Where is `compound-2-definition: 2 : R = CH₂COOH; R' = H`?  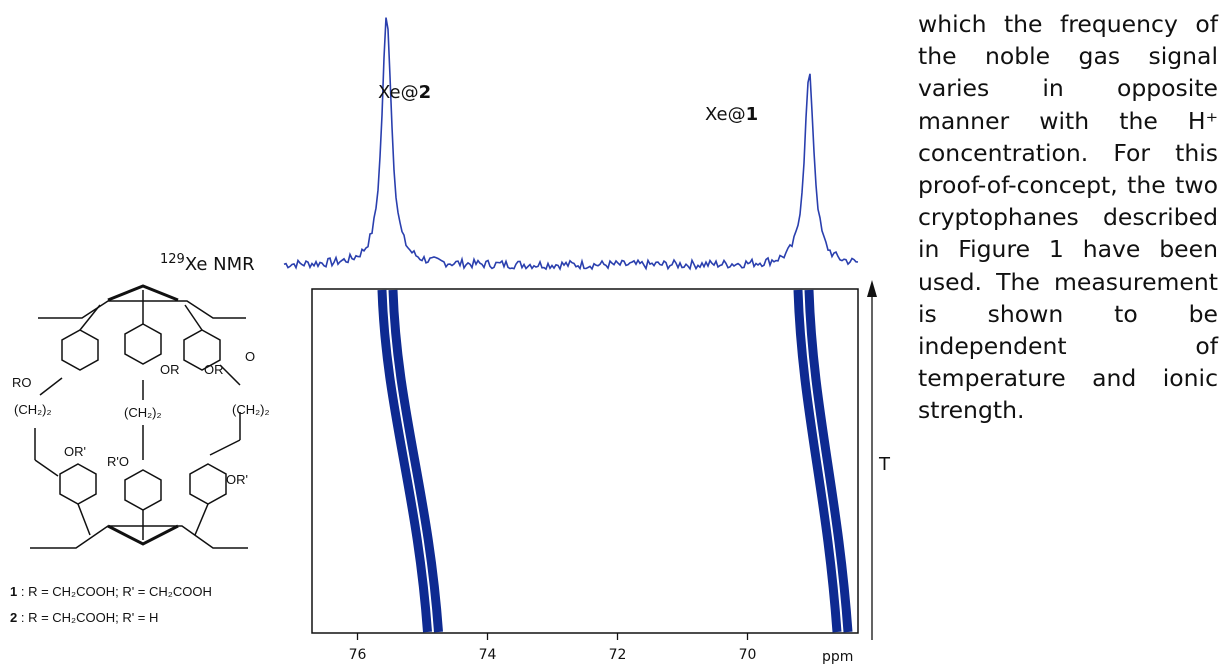
compound-2-definition: 2 : R = CH₂COOH; R' = H is located at coordinates (84, 617).